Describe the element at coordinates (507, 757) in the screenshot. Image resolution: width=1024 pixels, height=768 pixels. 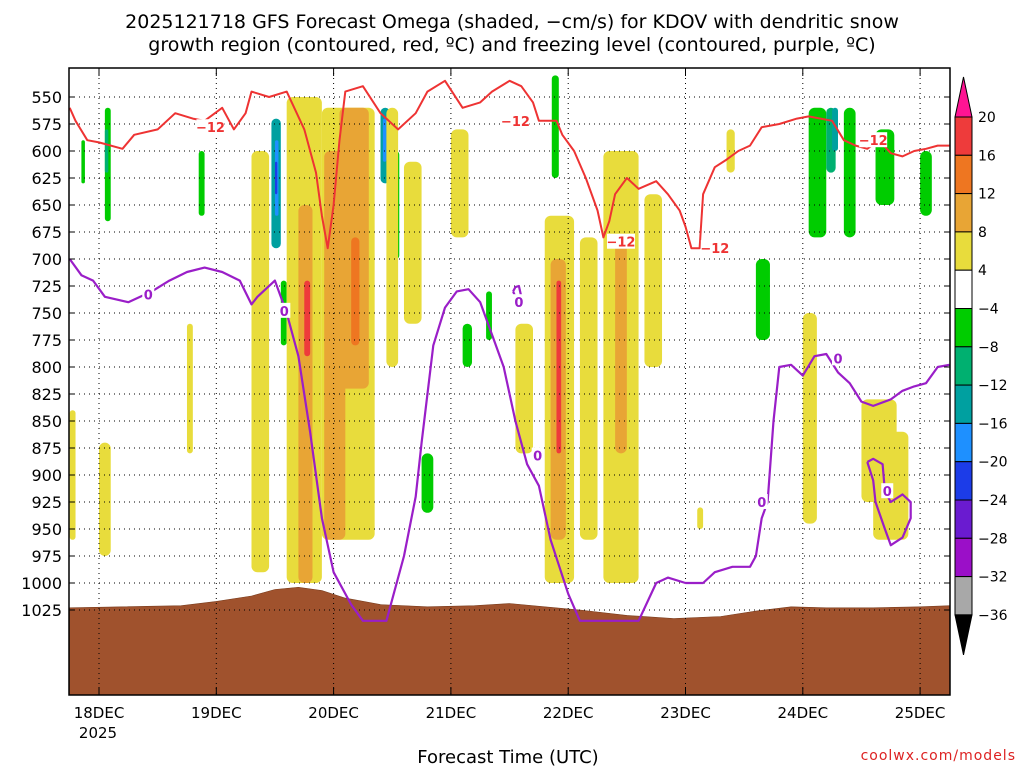
I see `x-axis-title: Forecast Time (UTC)` at that location.